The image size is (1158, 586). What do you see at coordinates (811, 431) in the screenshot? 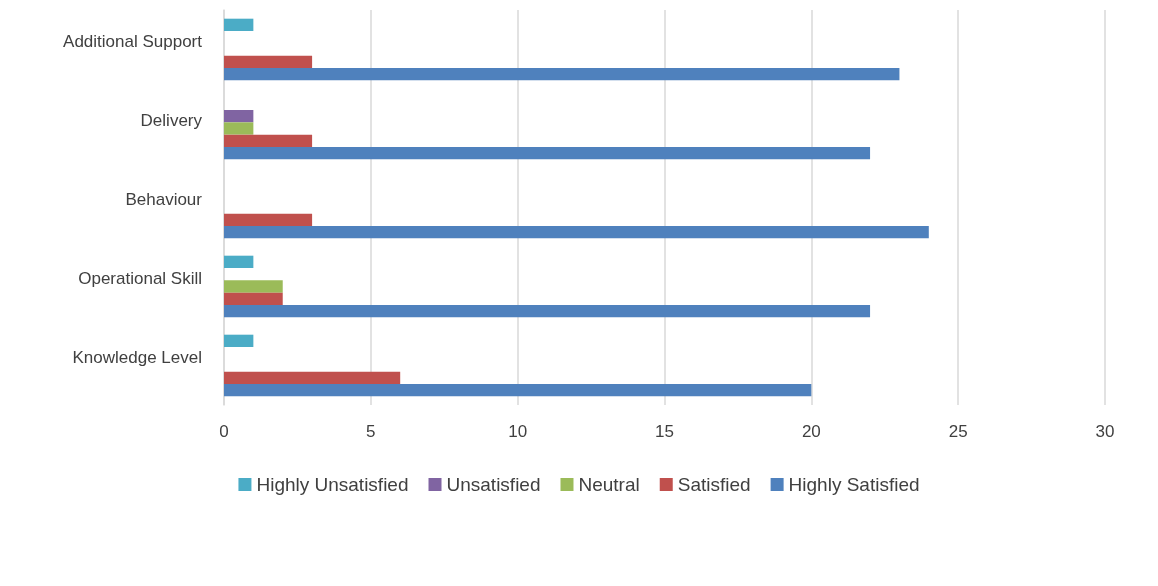
I see `x-tick-label: 20` at bounding box center [811, 431].